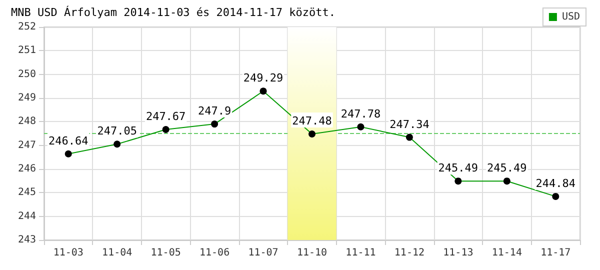  I want to click on x-tick-label: 11-05, so click(165, 253).